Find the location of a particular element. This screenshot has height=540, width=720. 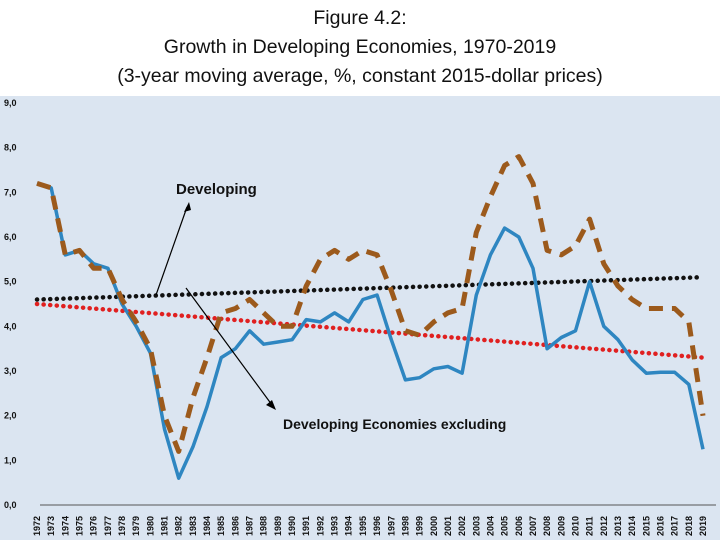

x-tick-label: 2002 is located at coordinates (462, 526).